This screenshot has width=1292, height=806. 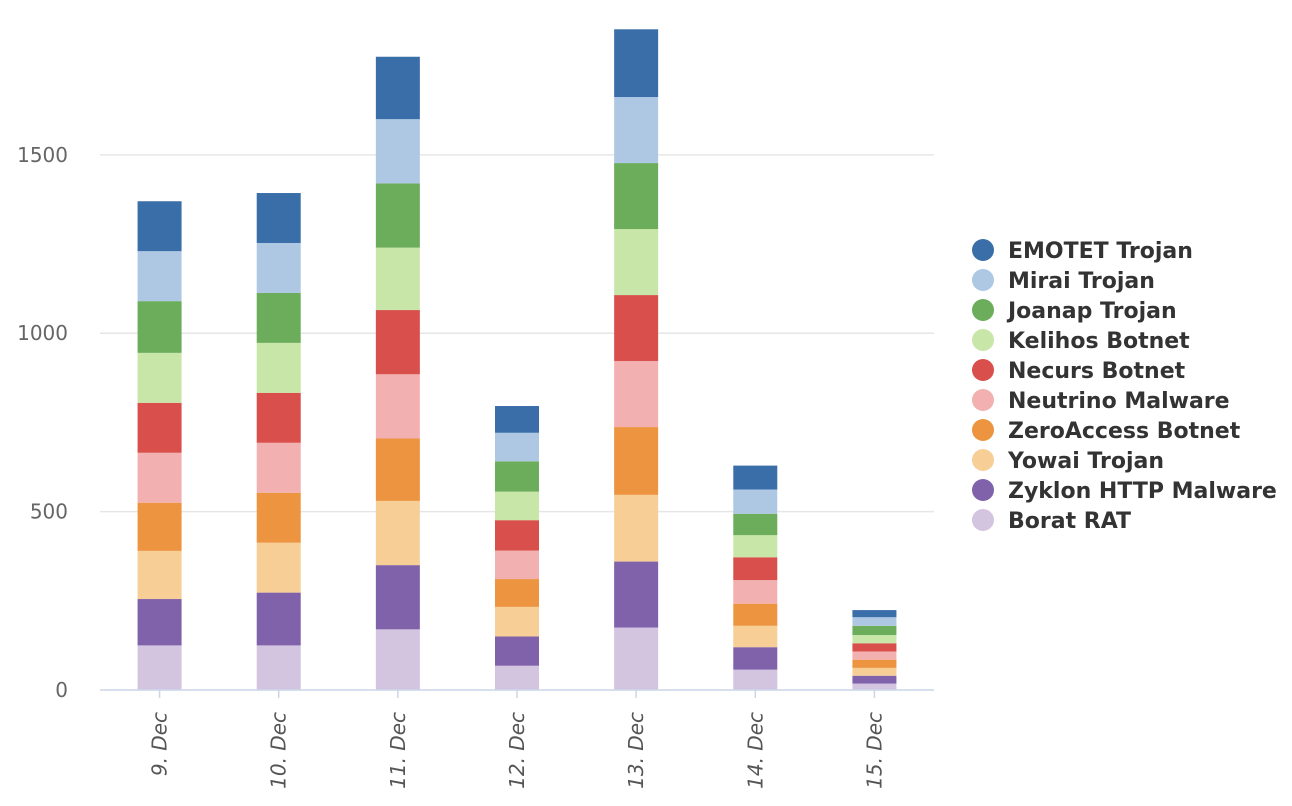 What do you see at coordinates (42, 155) in the screenshot?
I see `y-tick-label: 1500` at bounding box center [42, 155].